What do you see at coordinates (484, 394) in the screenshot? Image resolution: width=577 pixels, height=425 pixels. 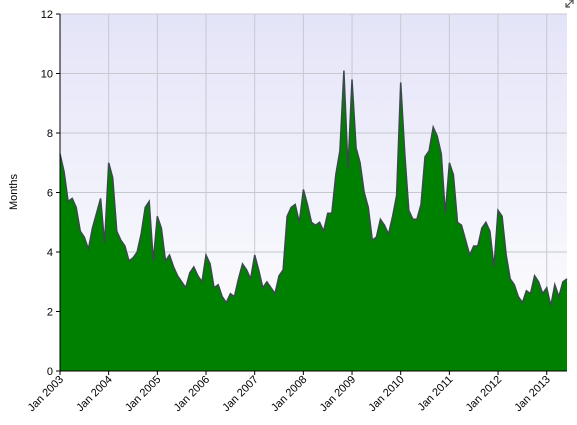 I see `x-tick-label: Jan 2012` at bounding box center [484, 394].